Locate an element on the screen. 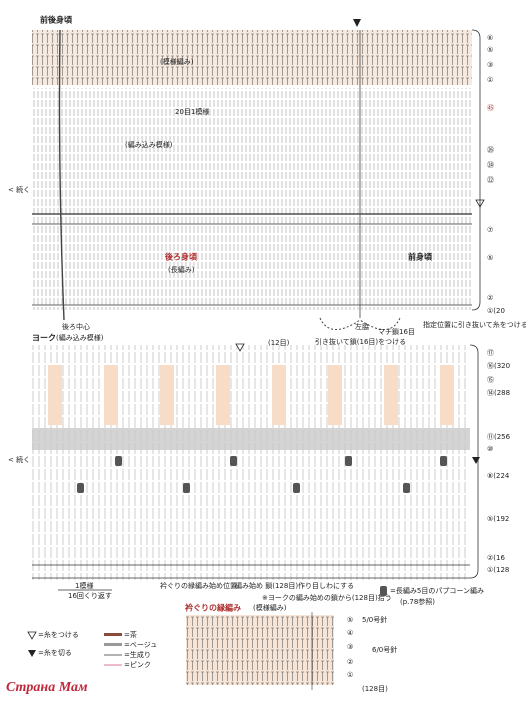 The height and width of the screenshot is (704, 526). label: (長編み) is located at coordinates (181, 269).